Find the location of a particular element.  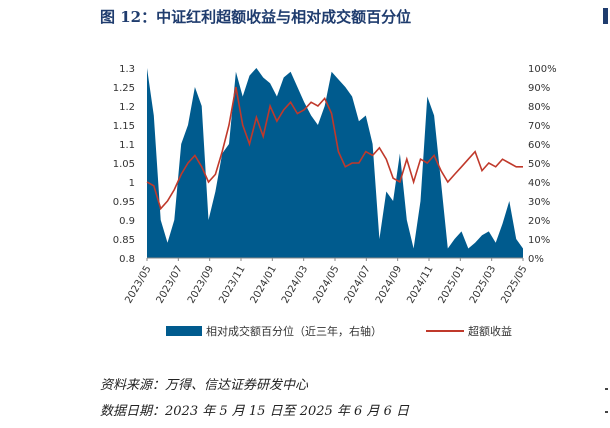

y-right-tick-label: 10% is located at coordinates (539, 240).